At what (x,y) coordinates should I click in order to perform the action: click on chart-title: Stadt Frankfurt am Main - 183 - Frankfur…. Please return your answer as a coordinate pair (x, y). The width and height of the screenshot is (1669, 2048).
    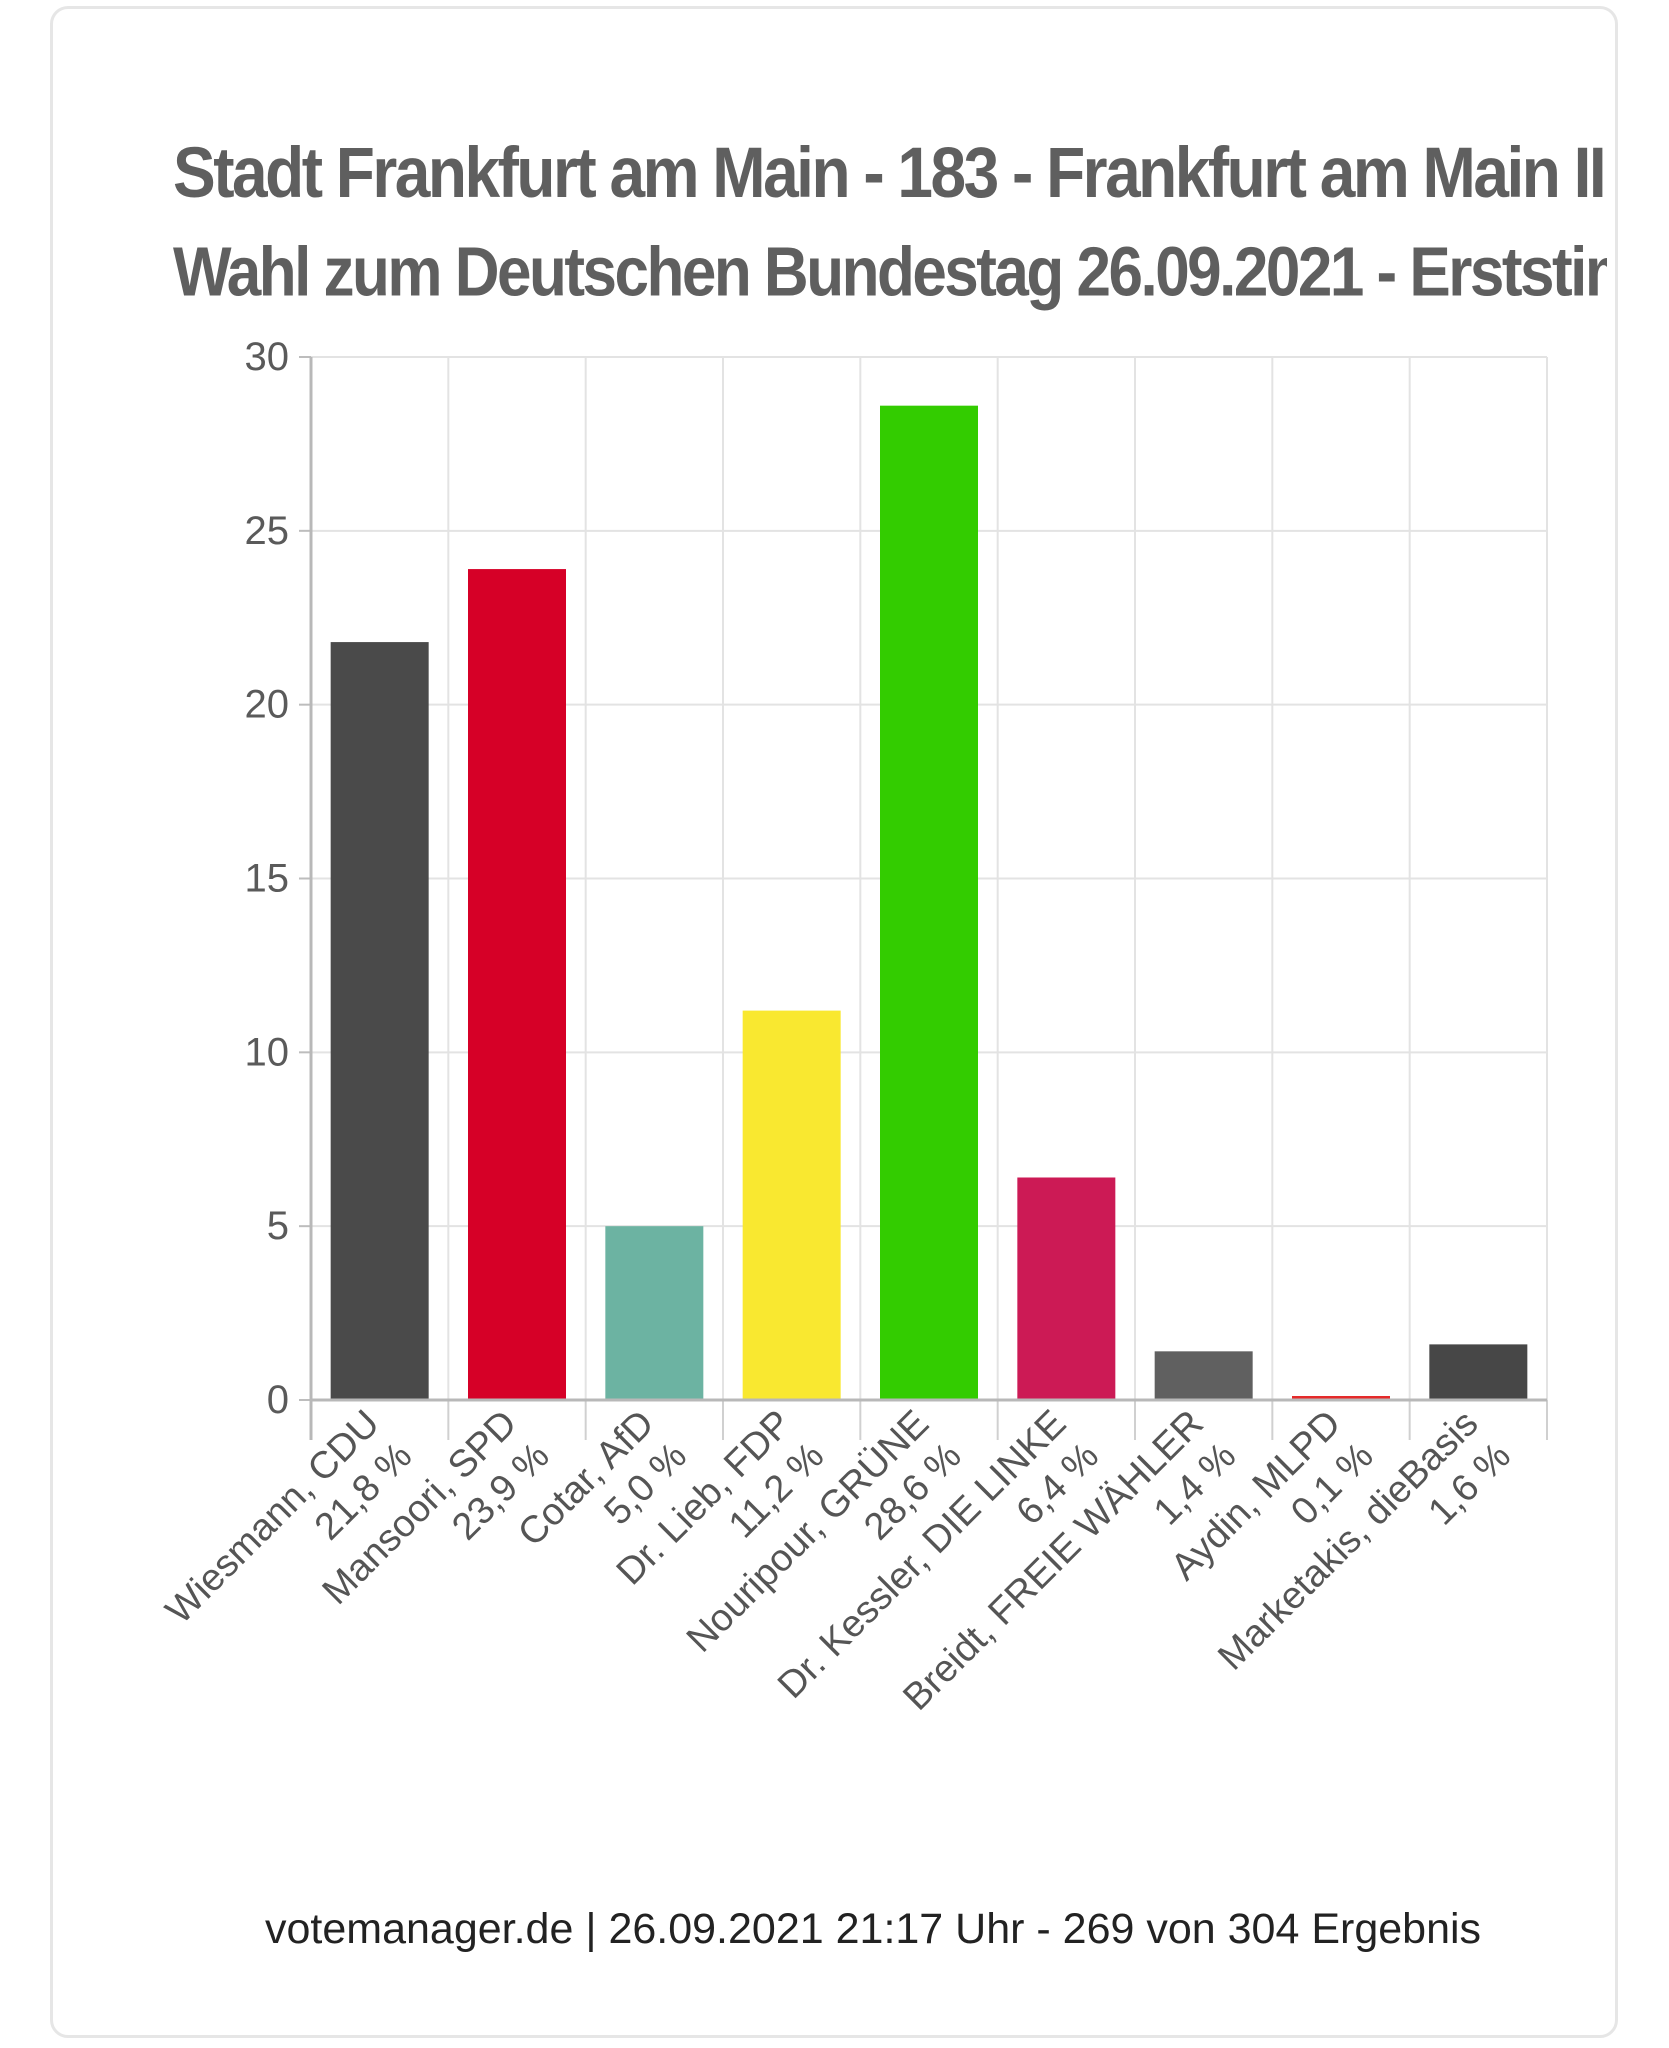
    Looking at the image, I should click on (890, 172).